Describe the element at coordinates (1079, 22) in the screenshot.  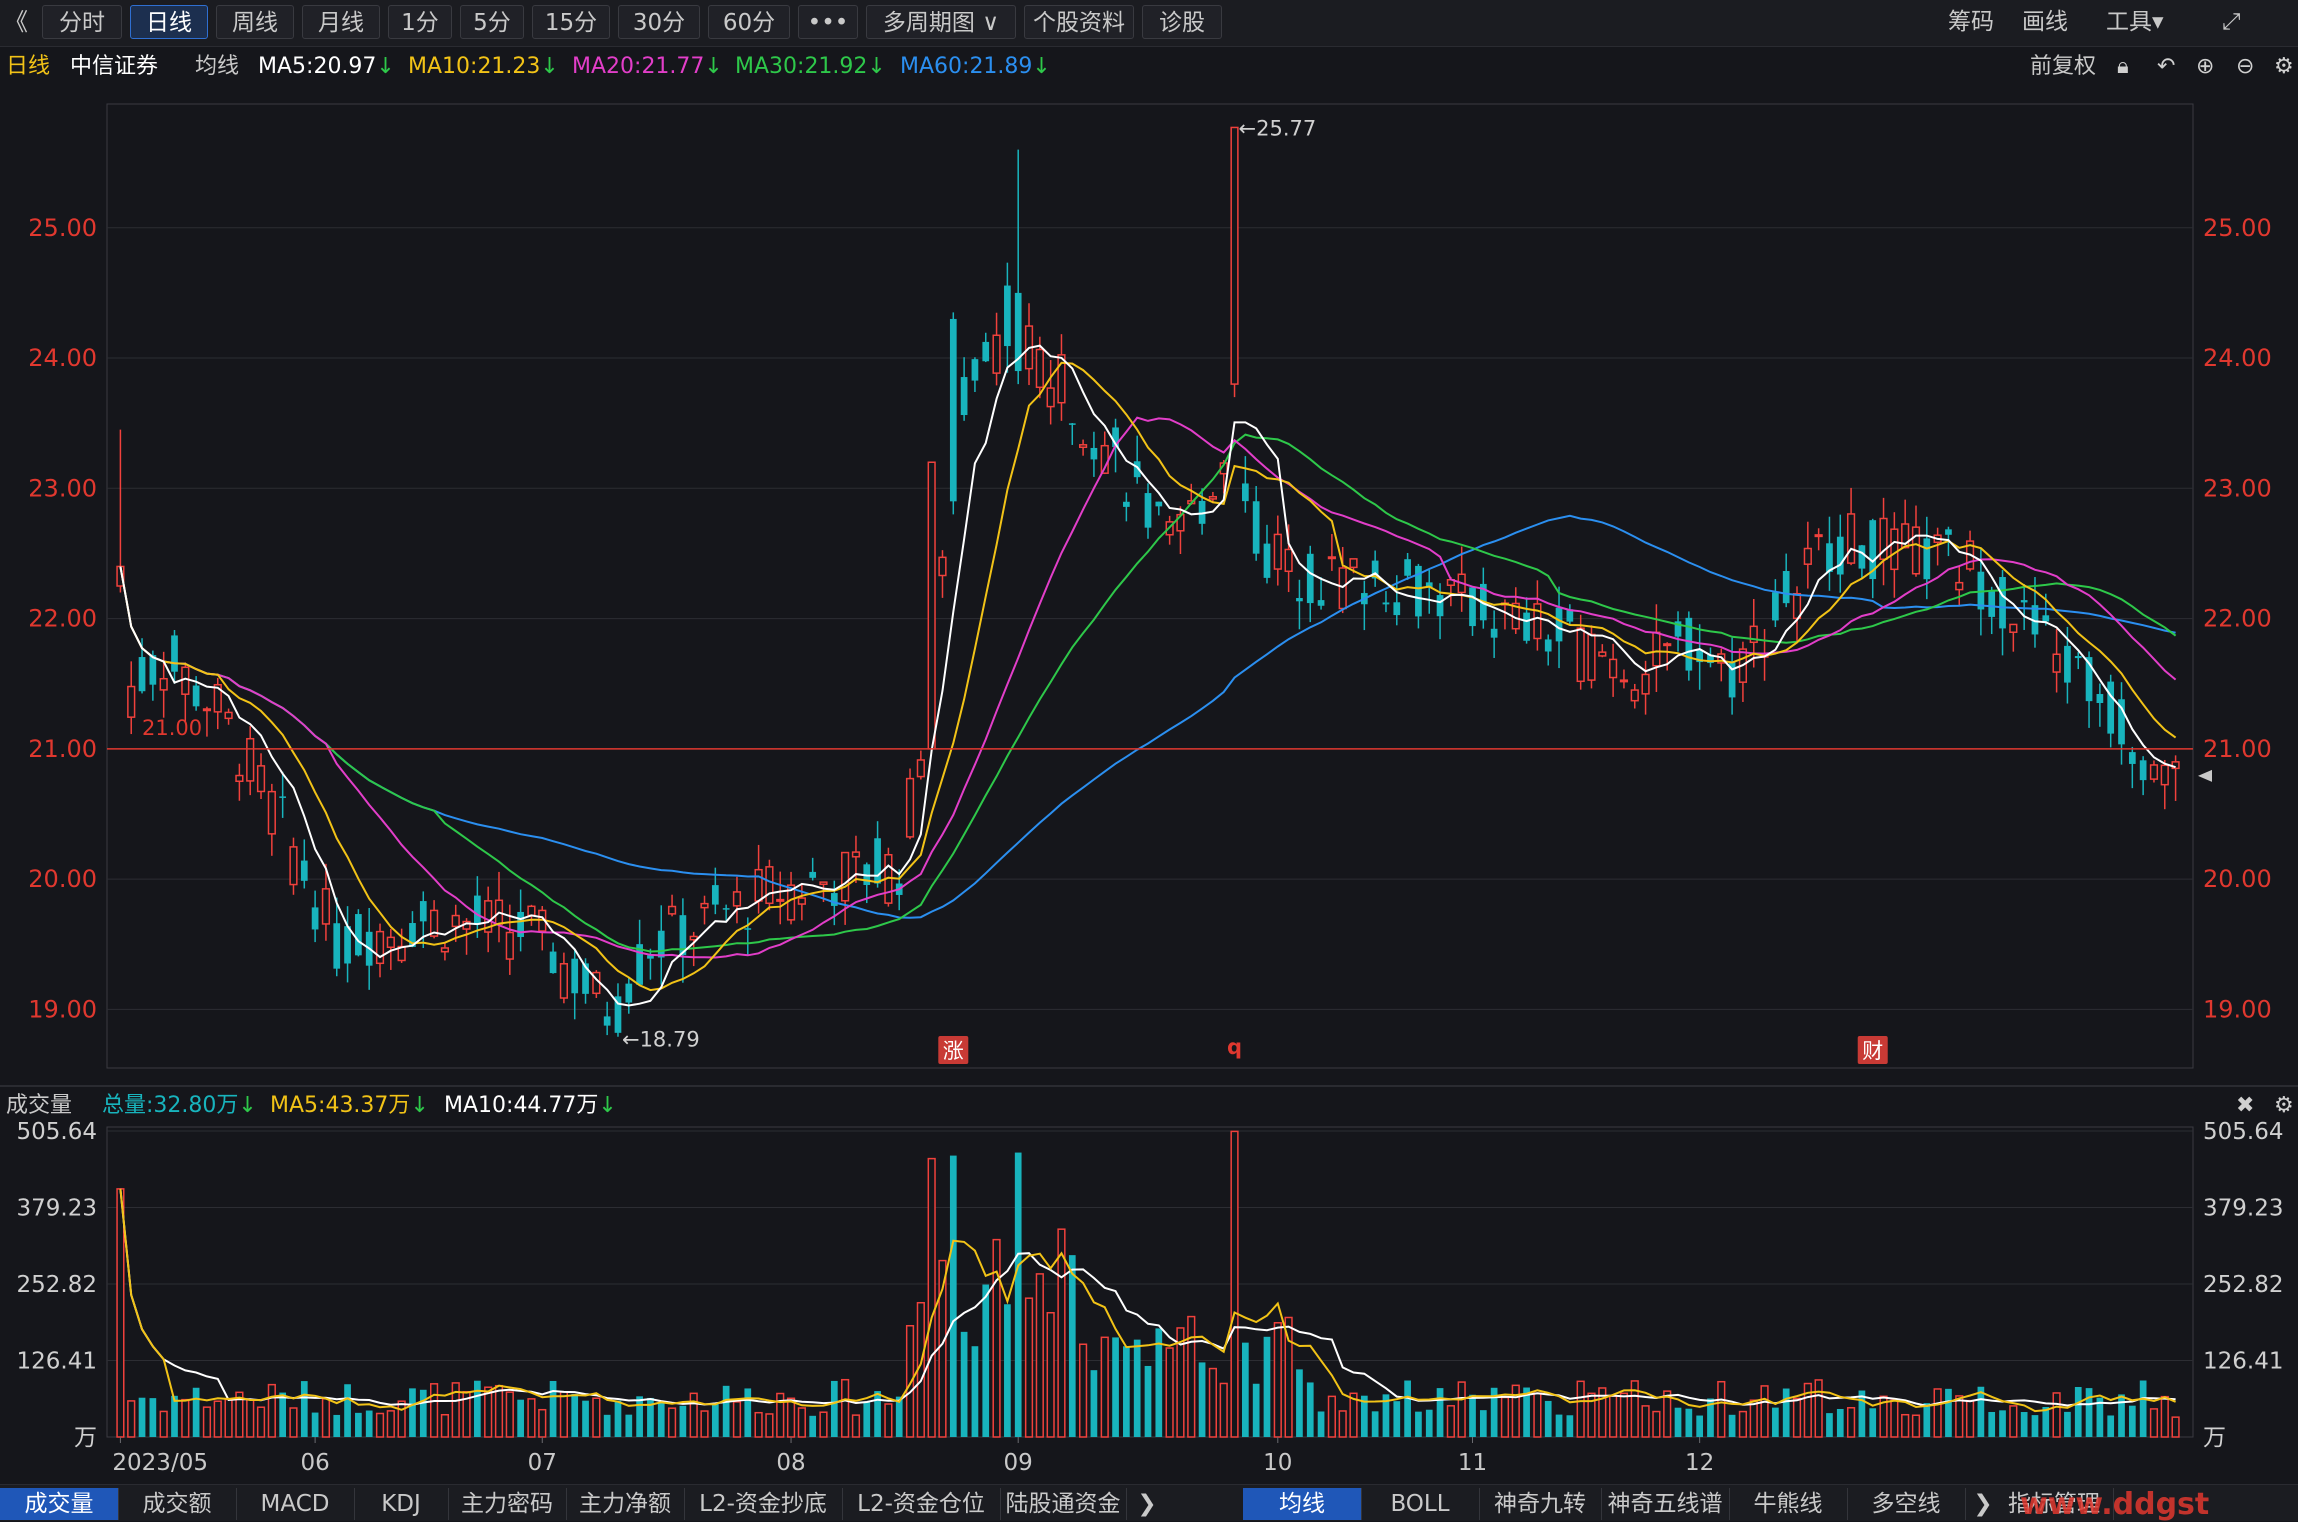
I see `period-tab-11: 个股资料` at that location.